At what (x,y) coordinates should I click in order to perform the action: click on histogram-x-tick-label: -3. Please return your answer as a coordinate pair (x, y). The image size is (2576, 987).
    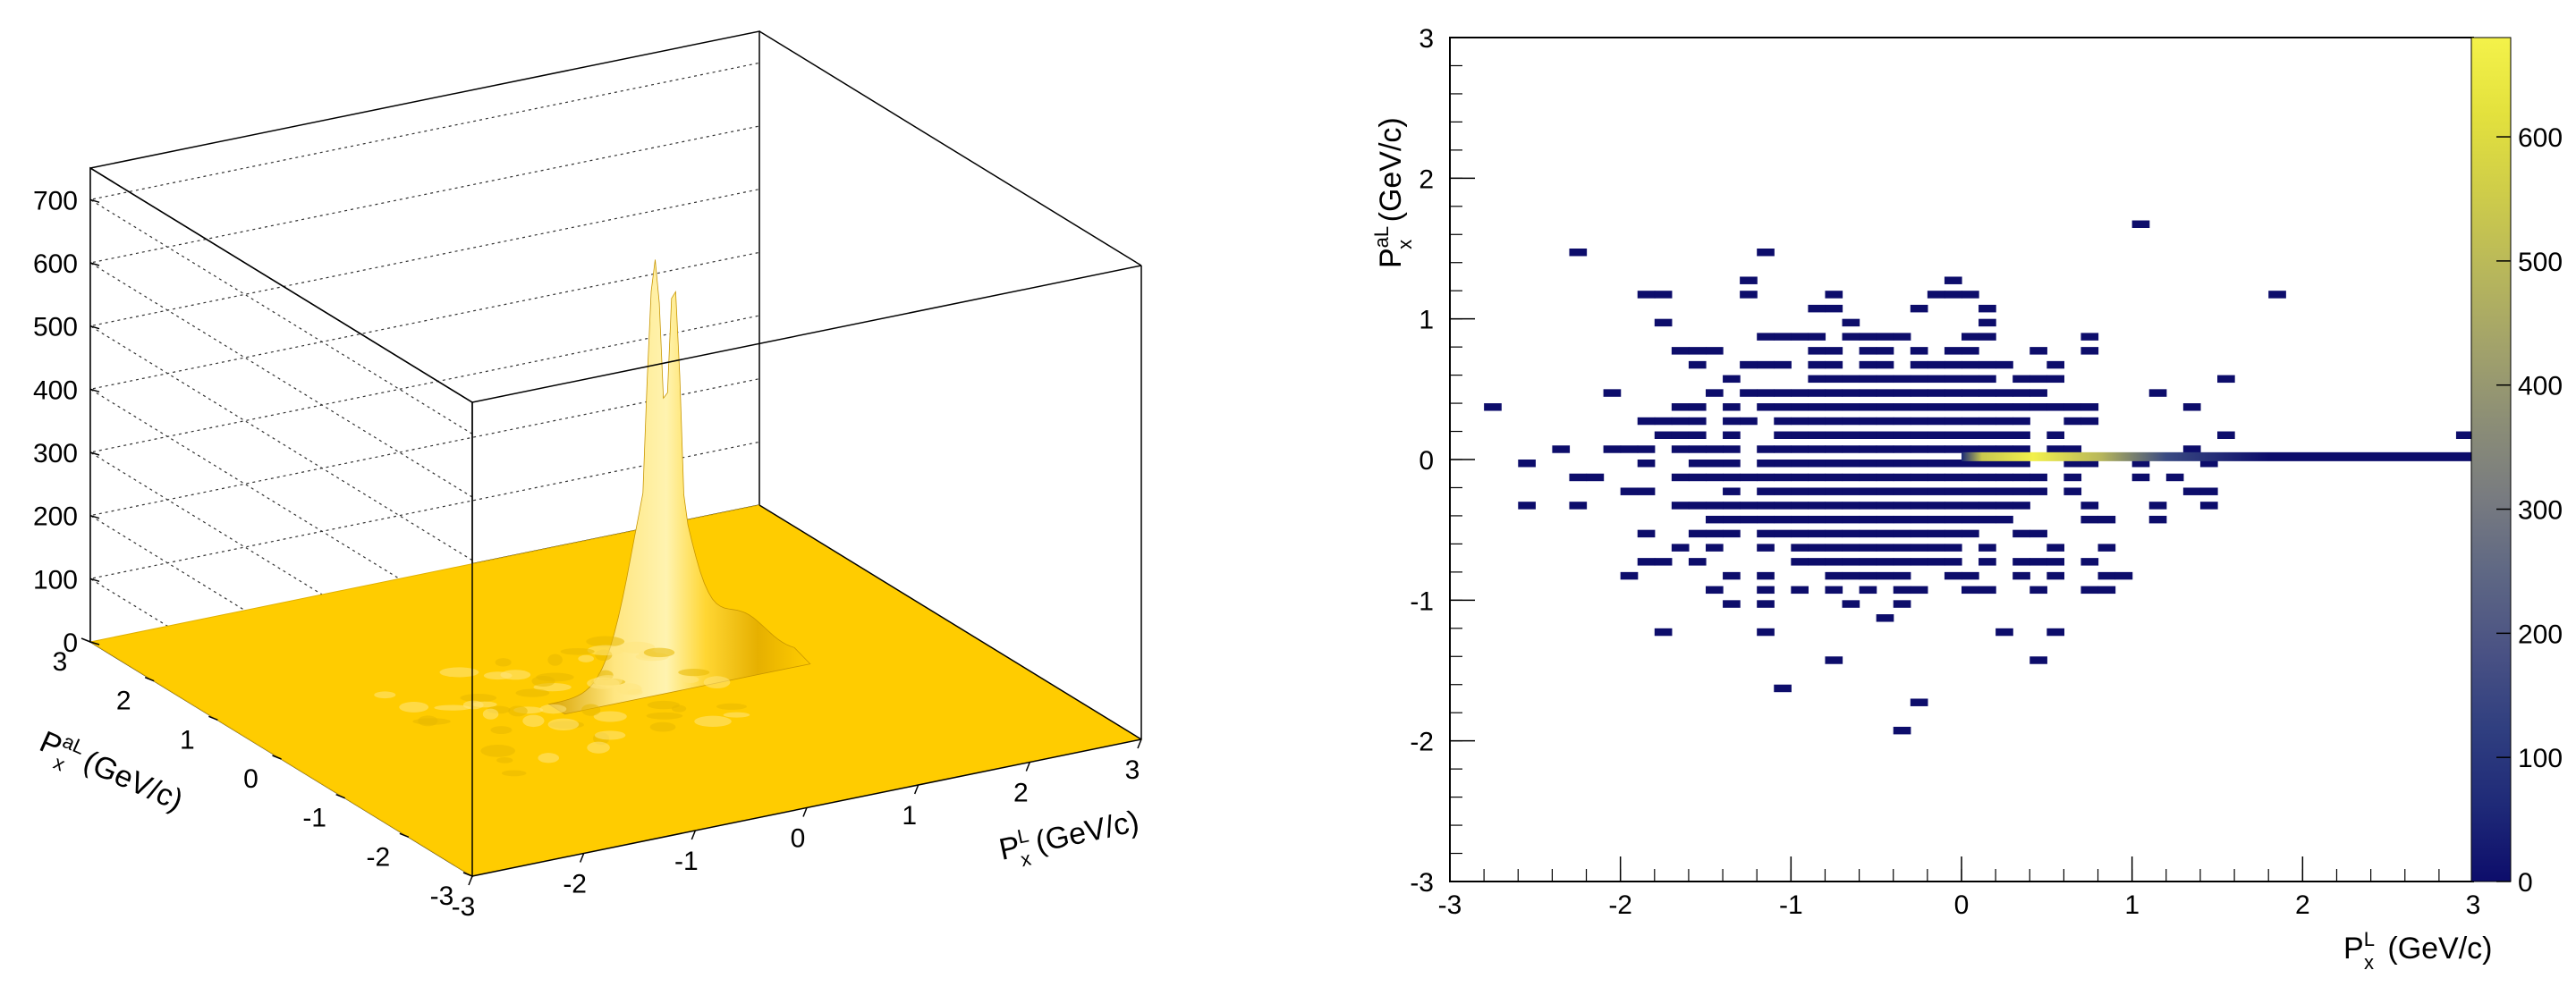
    Looking at the image, I should click on (1450, 905).